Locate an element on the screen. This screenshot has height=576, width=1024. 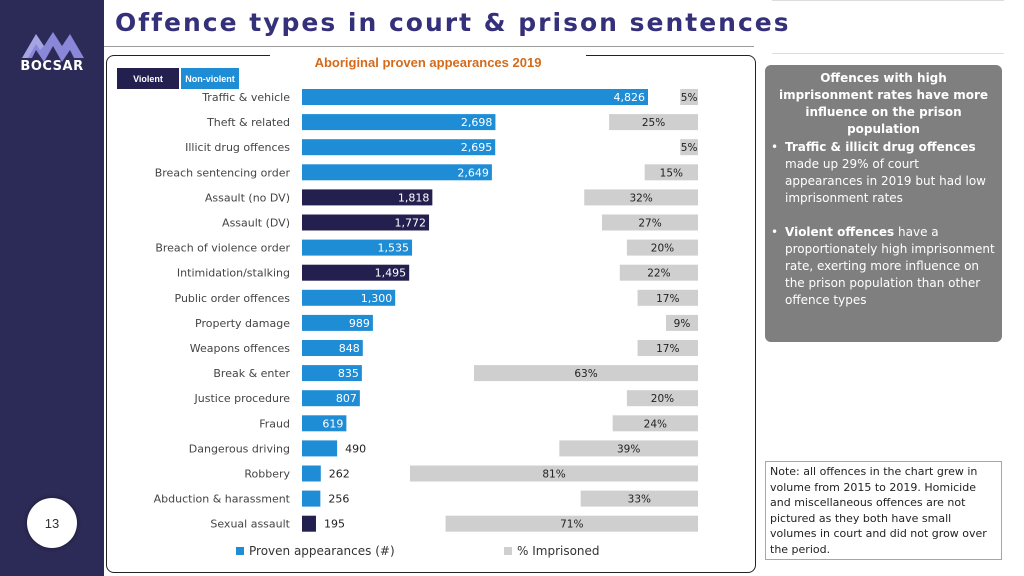
appearances-value-label: 2,695 is located at coordinates (477, 147).